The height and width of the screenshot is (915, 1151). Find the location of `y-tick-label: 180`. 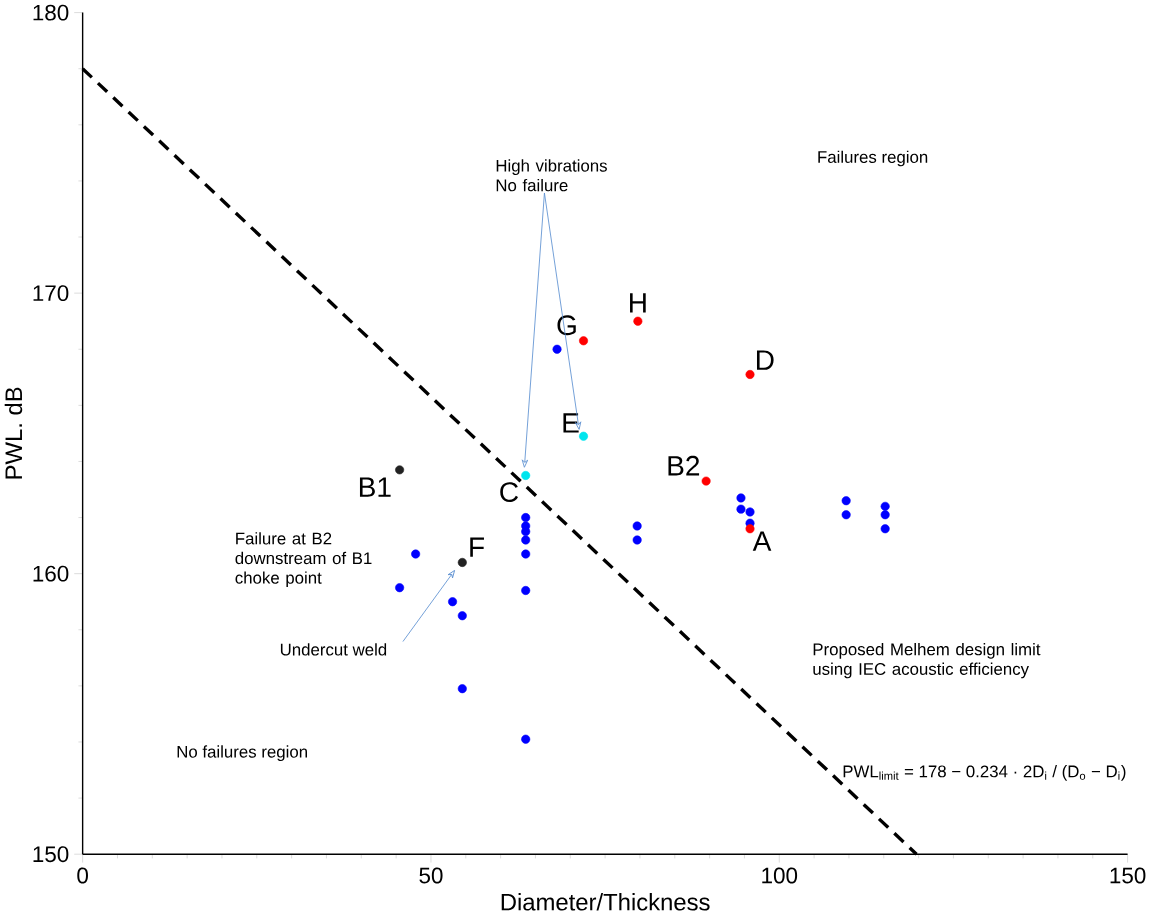

y-tick-label: 180 is located at coordinates (51, 12).